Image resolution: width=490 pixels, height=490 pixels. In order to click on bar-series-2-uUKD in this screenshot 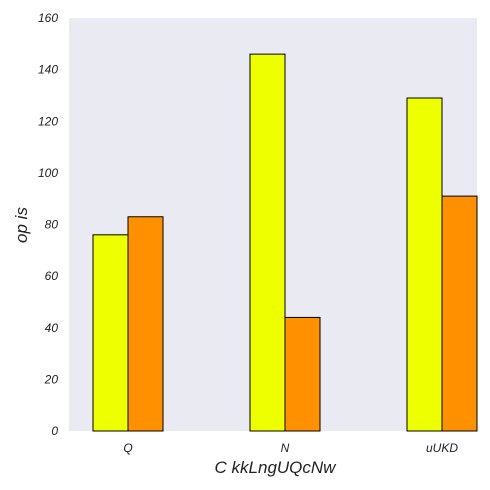, I will do `click(459, 313)`.